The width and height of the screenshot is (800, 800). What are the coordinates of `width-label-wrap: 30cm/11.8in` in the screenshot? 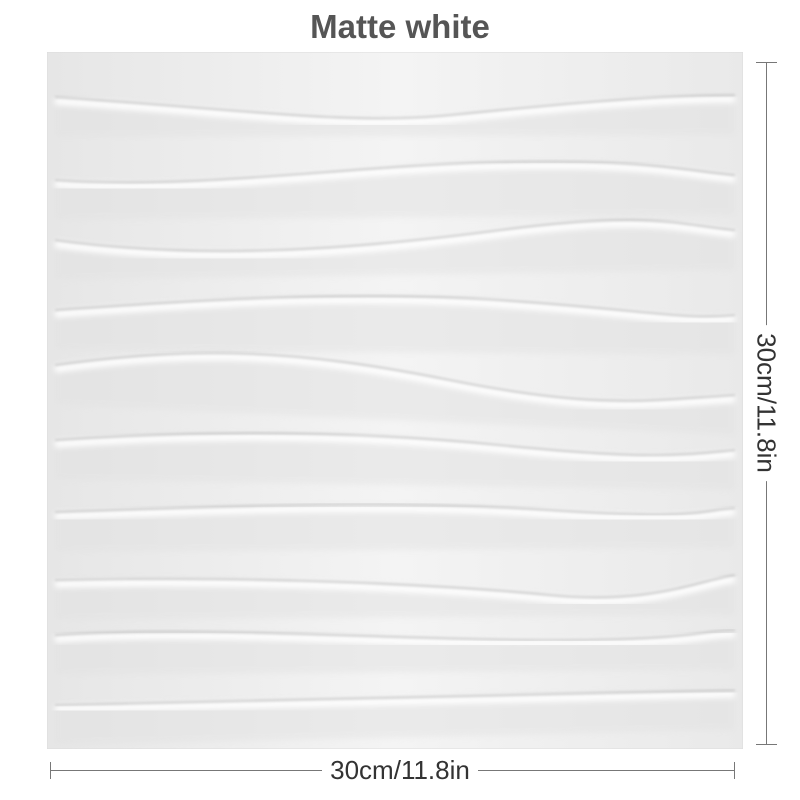 It's located at (400, 770).